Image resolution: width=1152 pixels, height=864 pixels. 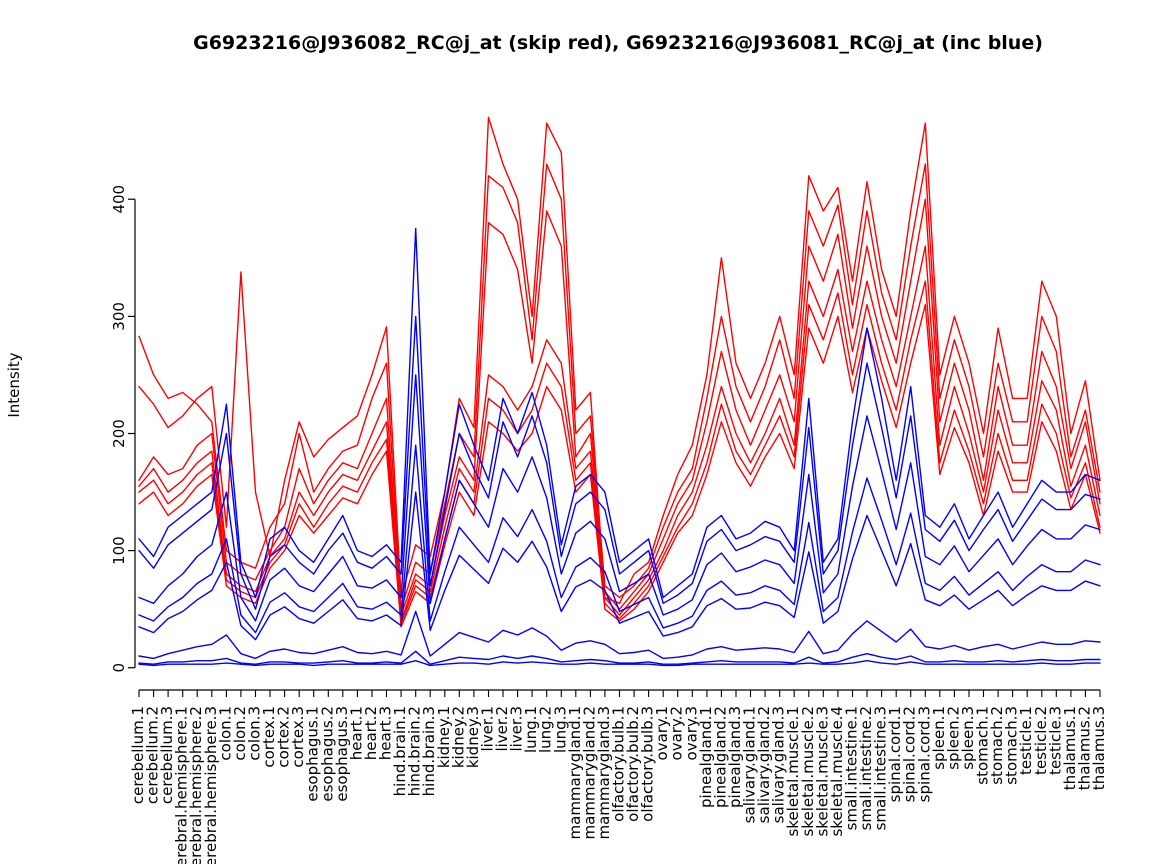 I want to click on x-tick-label: cerebellum.3, so click(x=167, y=755).